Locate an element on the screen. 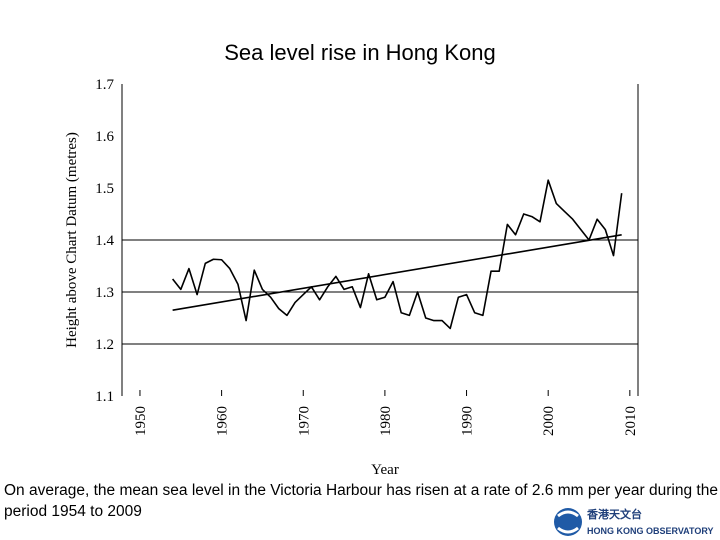 The width and height of the screenshot is (720, 540). chart-title: Sea level rise in Hong Kong is located at coordinates (360, 52).